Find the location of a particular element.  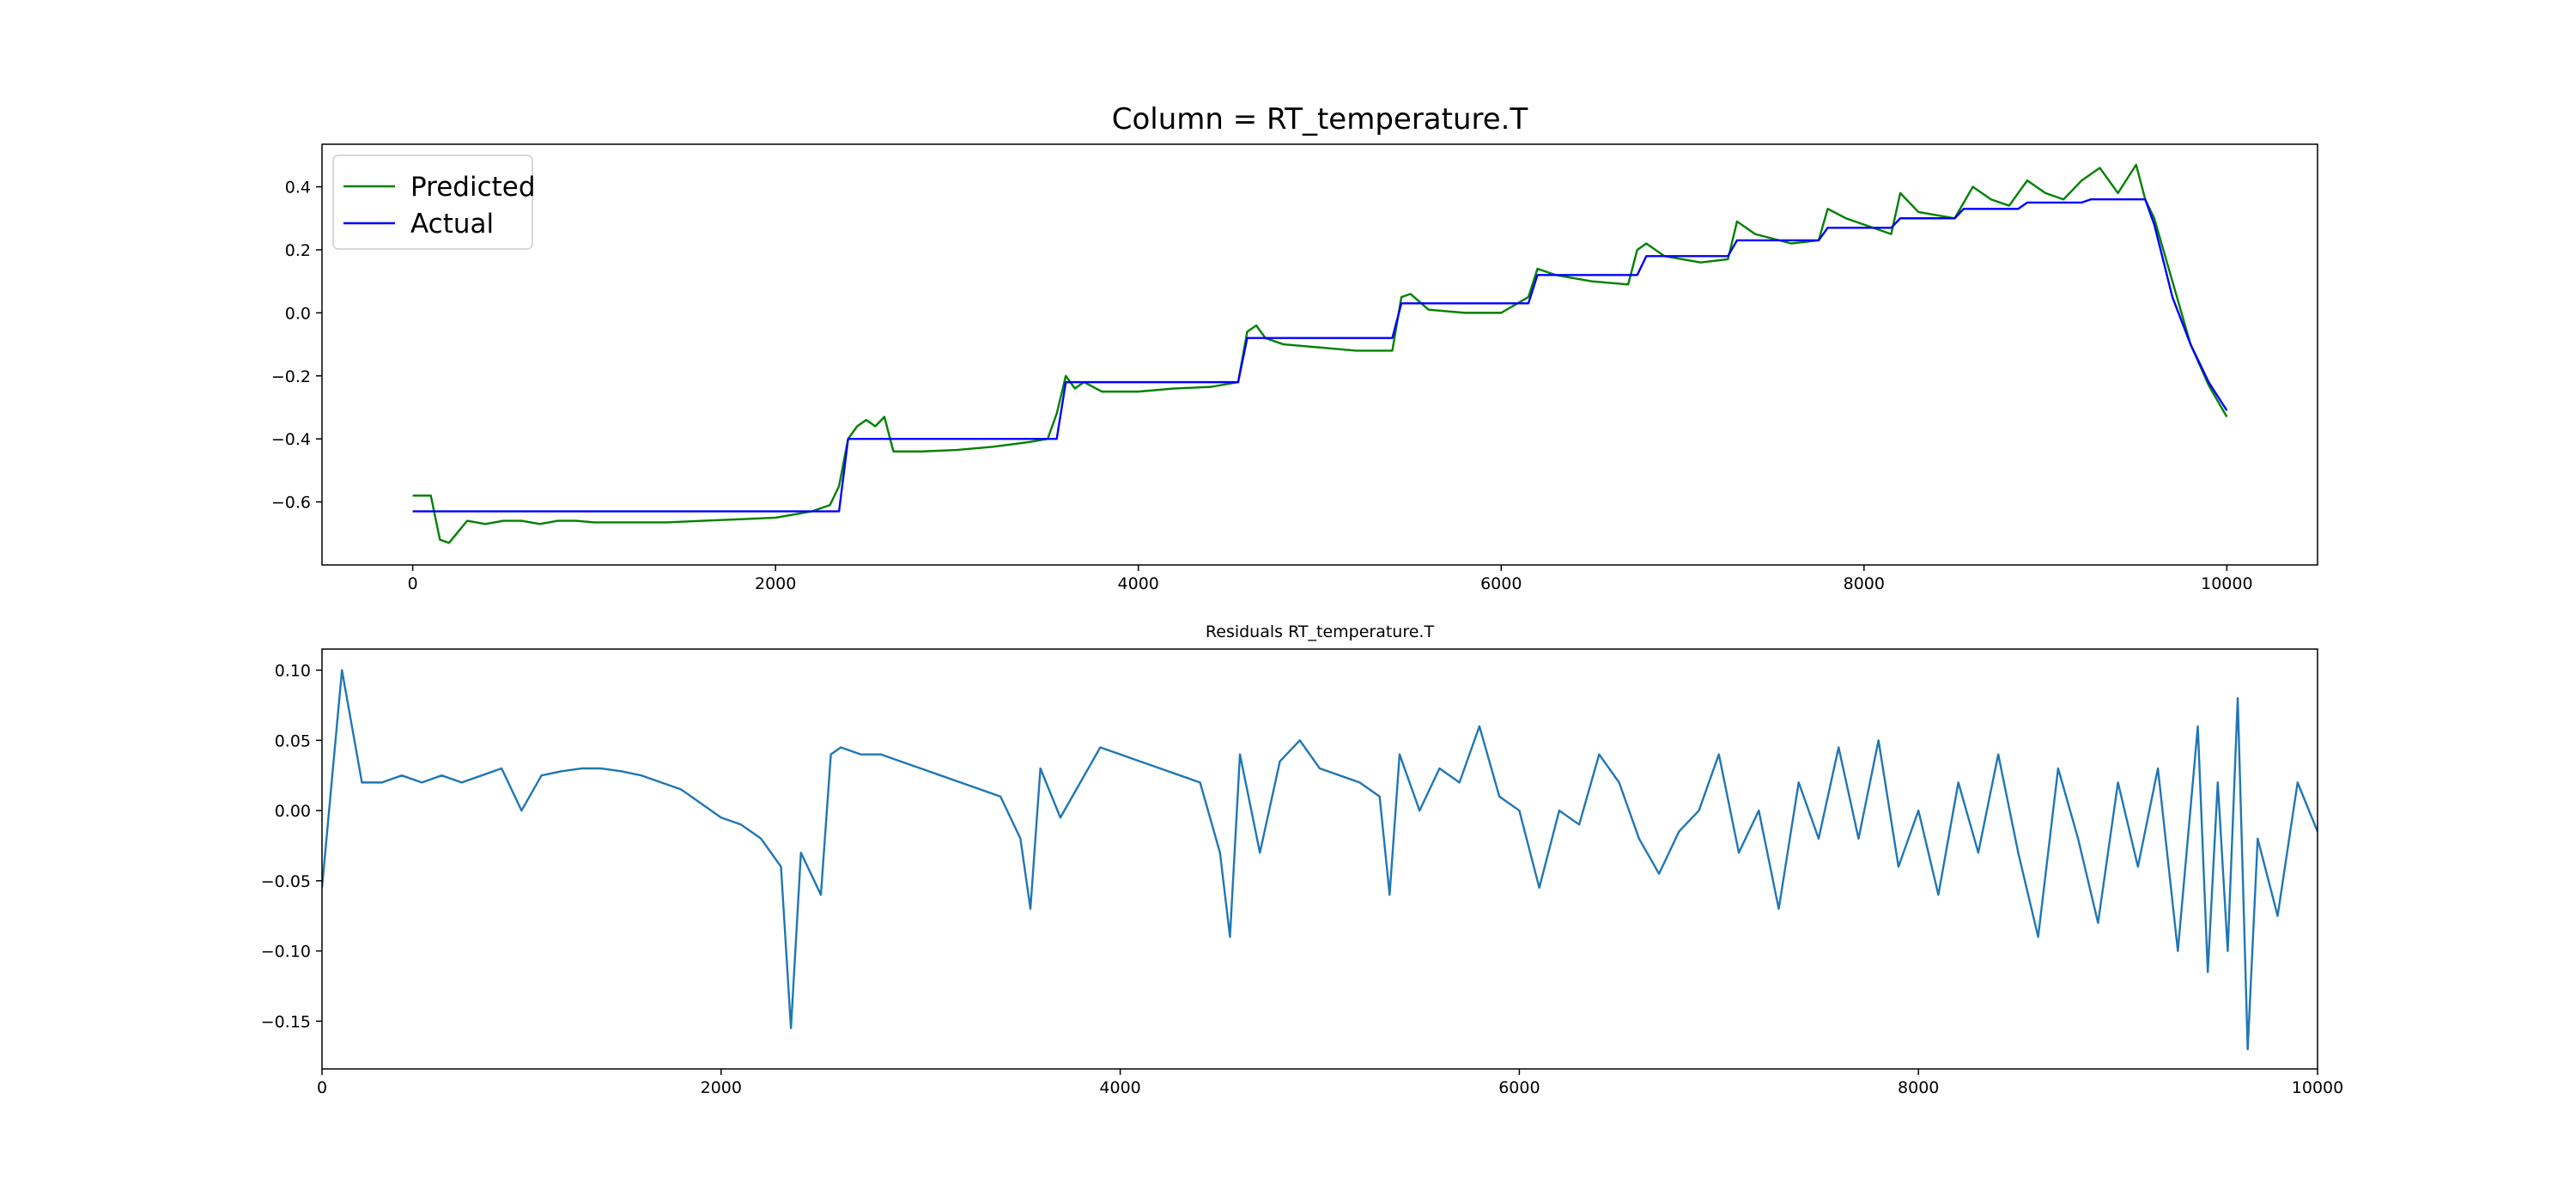

y-tick-label: −0.2 is located at coordinates (291, 377).